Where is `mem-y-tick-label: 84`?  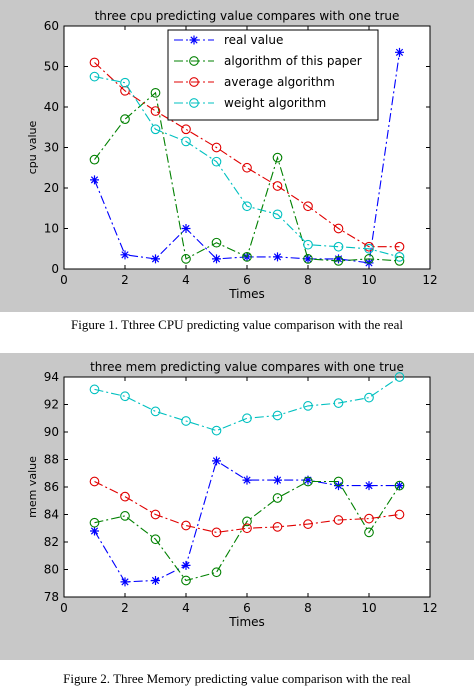
mem-y-tick-label: 84 is located at coordinates (51, 515).